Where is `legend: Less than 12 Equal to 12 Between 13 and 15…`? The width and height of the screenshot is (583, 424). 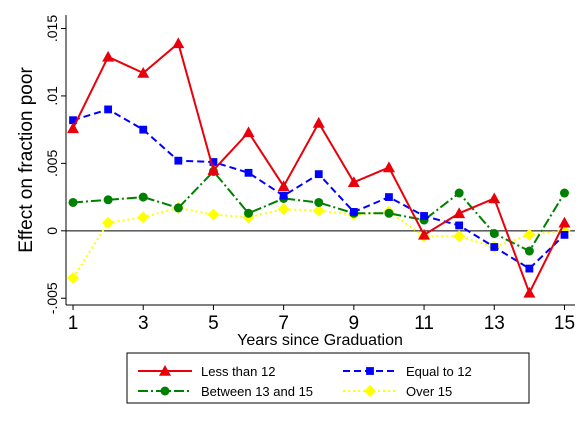
legend: Less than 12 Equal to 12 Between 13 and 15… is located at coordinates (328, 378).